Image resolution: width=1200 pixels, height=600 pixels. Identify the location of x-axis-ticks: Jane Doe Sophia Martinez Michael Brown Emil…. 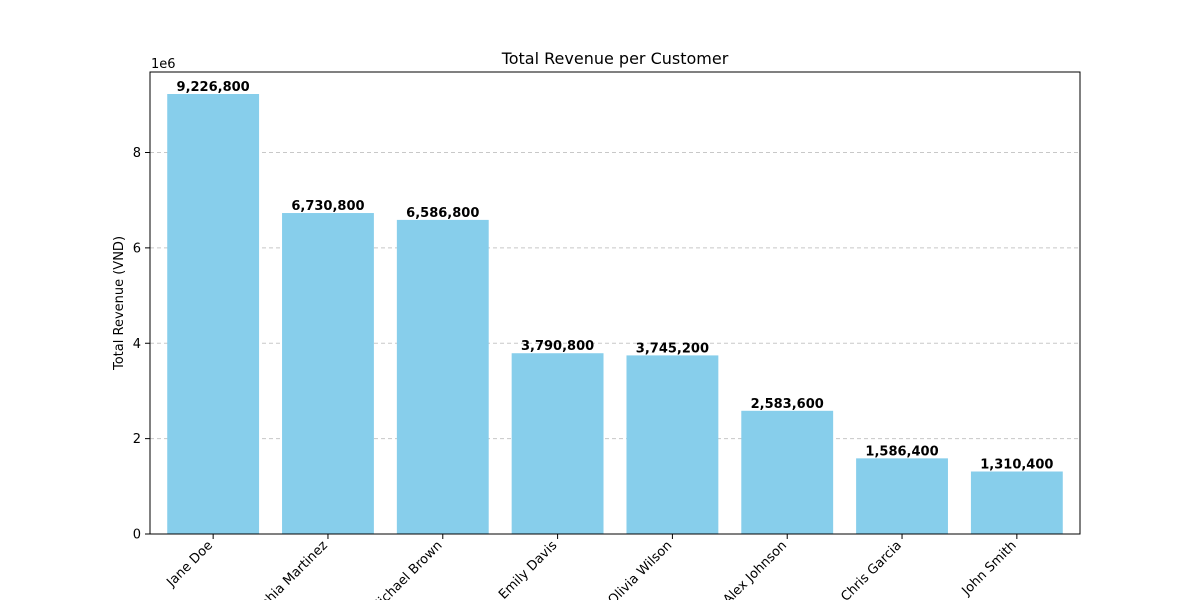
(592, 567).